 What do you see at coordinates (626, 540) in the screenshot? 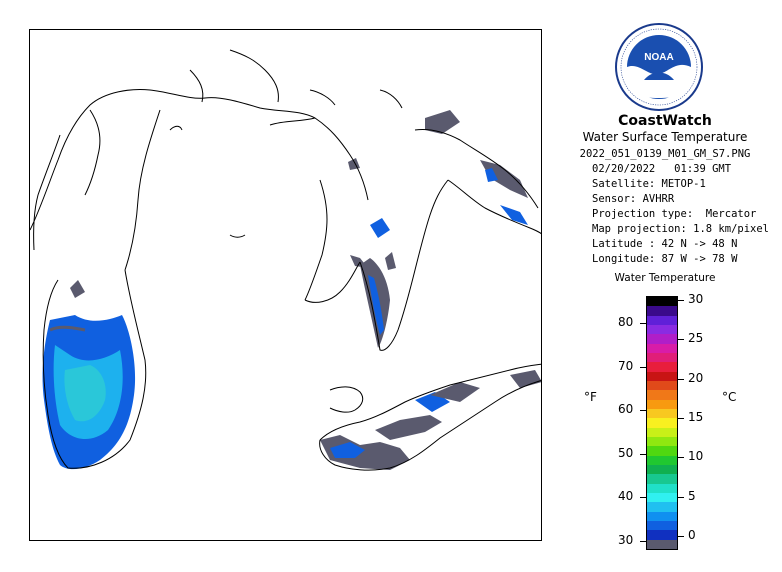
I see `fahrenheit-tick-label: 30` at bounding box center [626, 540].